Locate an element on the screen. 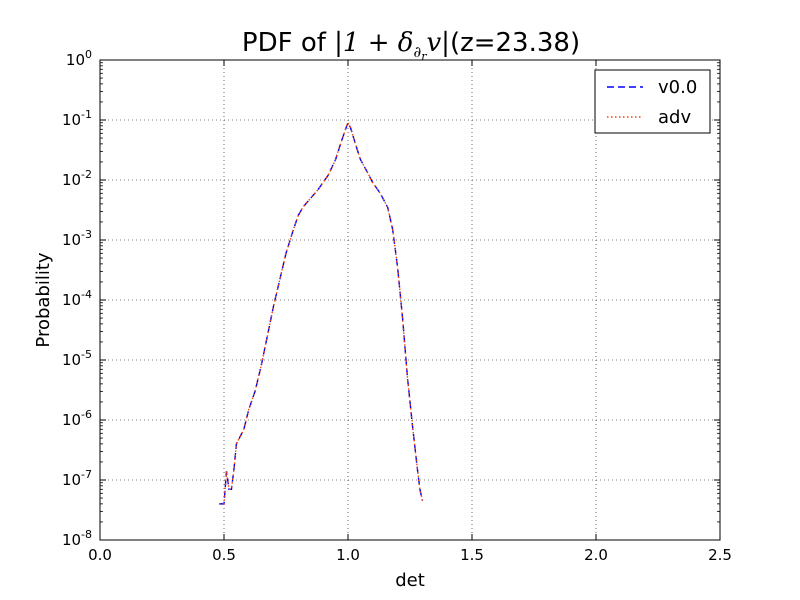 This screenshot has height=600, width=800. x-tick-label: 0.5 is located at coordinates (224, 555).